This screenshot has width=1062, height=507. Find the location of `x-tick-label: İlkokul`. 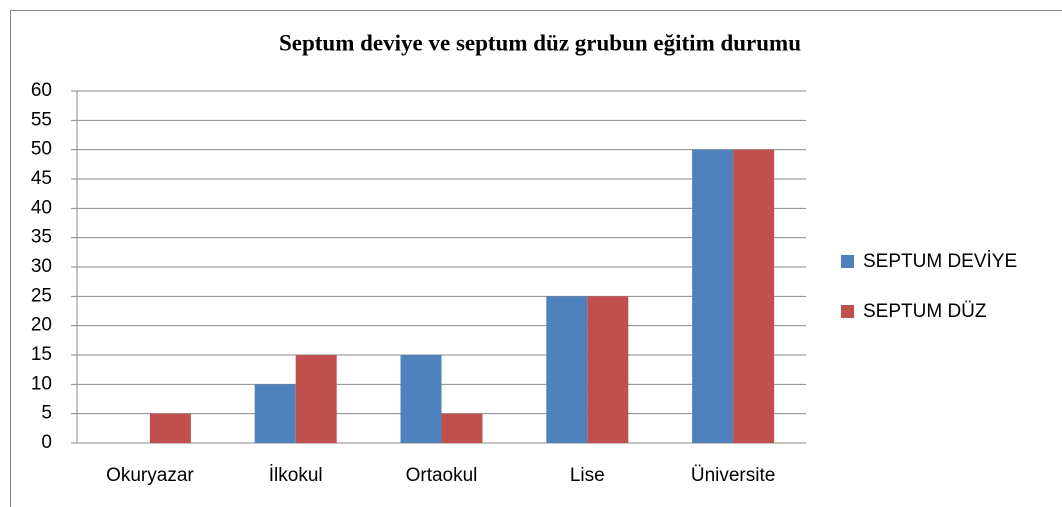

x-tick-label: İlkokul is located at coordinates (296, 475).